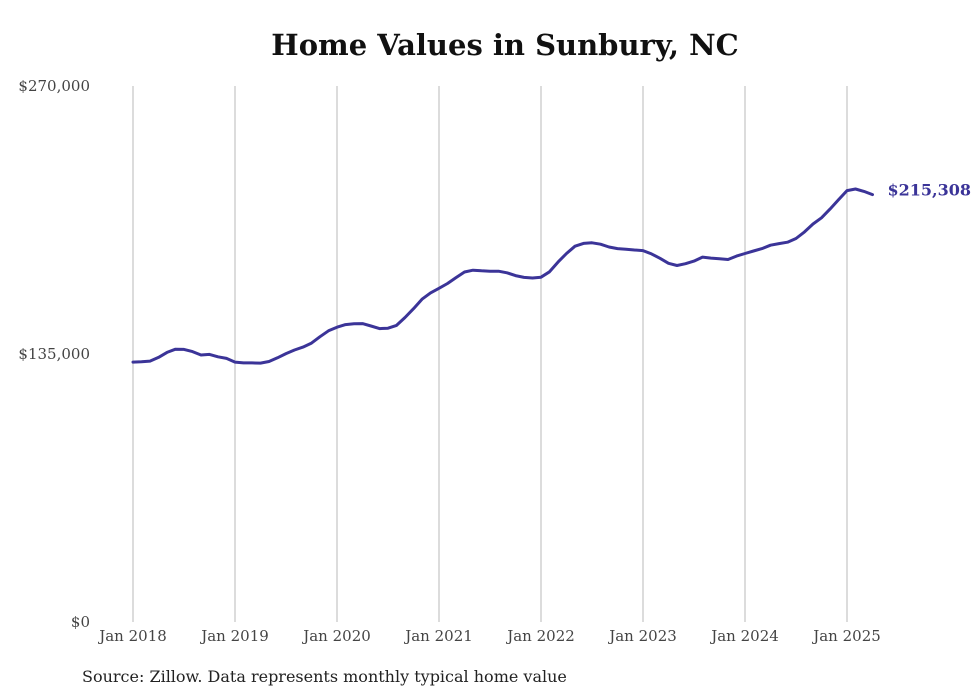 The height and width of the screenshot is (699, 980). What do you see at coordinates (336, 636) in the screenshot?
I see `x-tick-label: Jan 2020` at bounding box center [336, 636].